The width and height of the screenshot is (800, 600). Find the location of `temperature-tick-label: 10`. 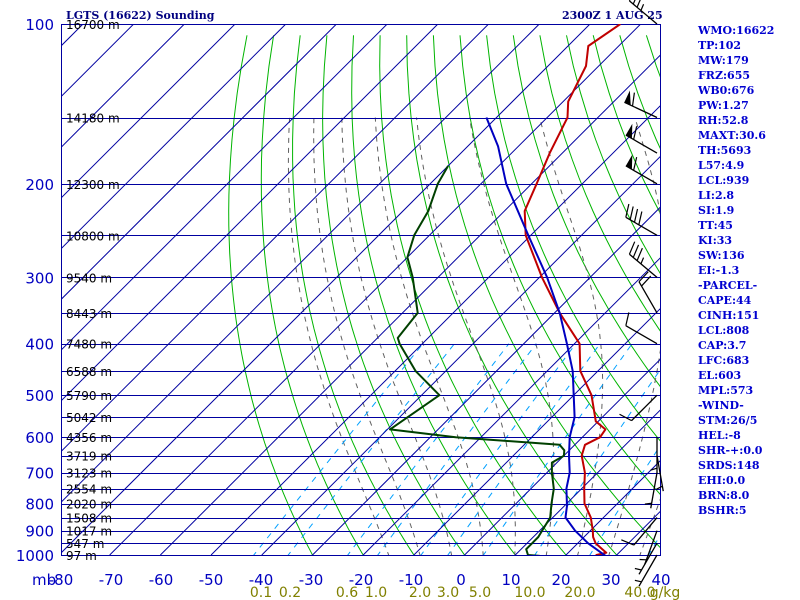

temperature-tick-label: 10 is located at coordinates (510, 580).